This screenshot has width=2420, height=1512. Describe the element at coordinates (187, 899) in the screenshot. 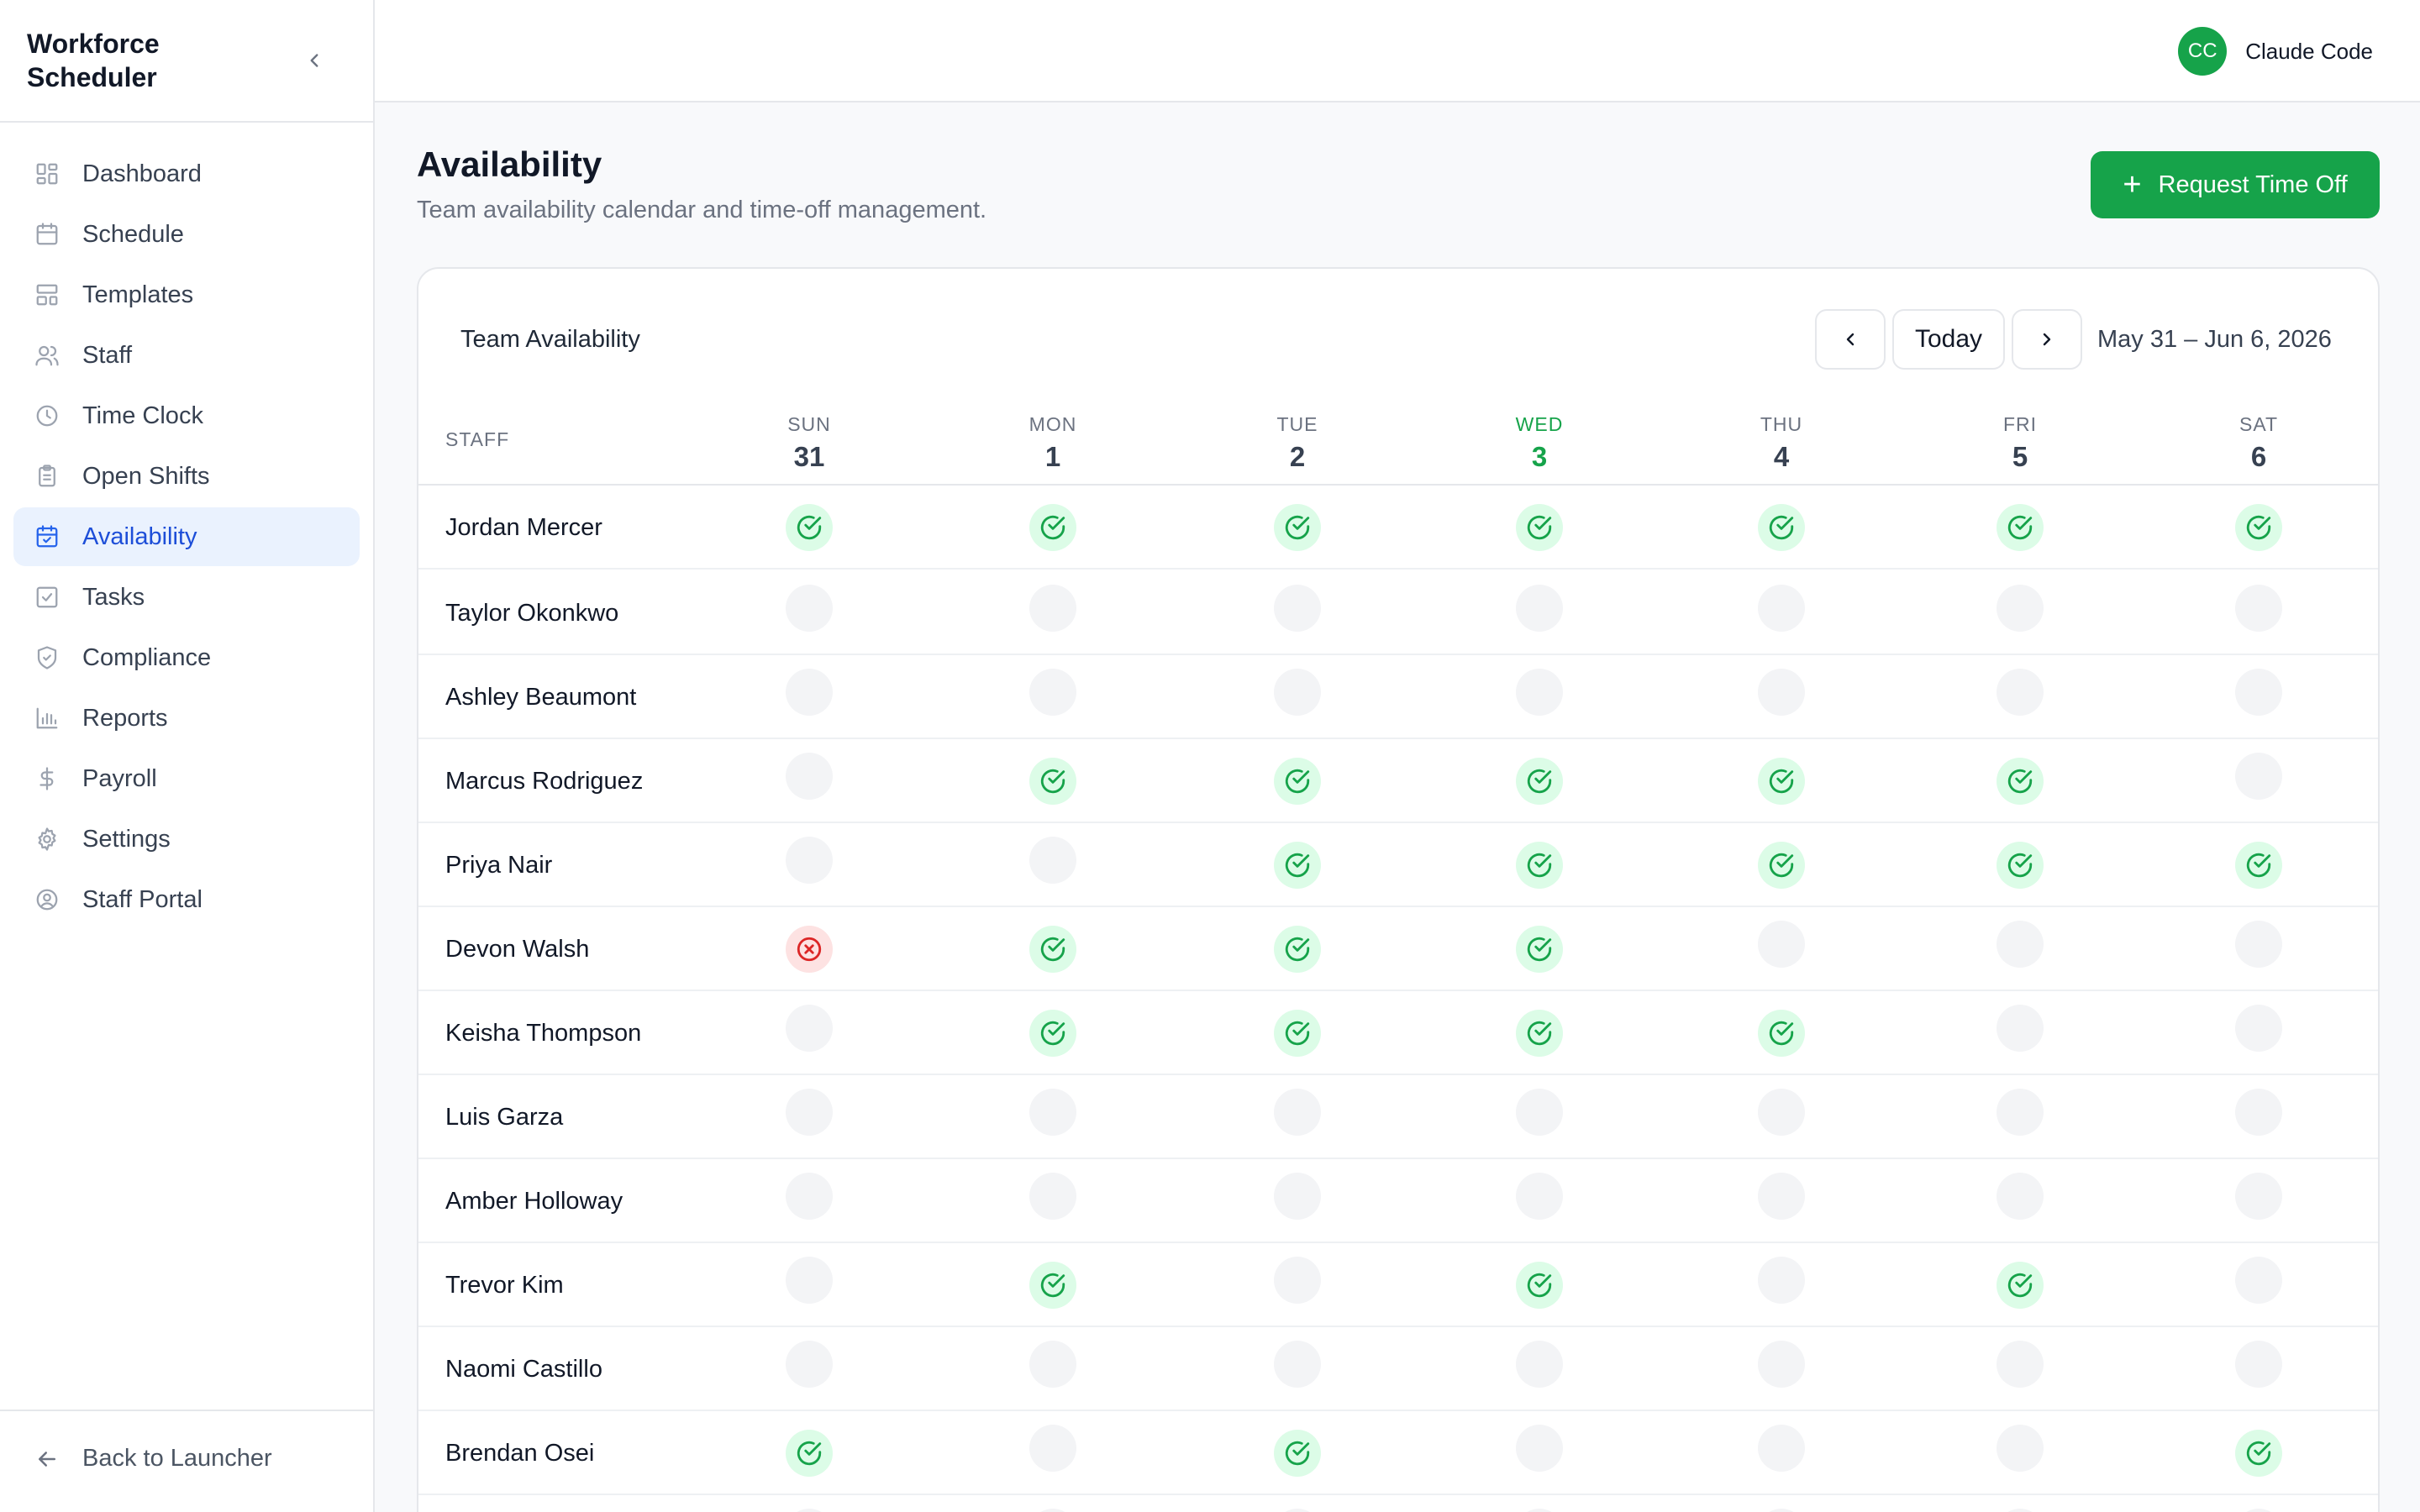

I see `sidebar-item-staff-portal: Staff Portal` at that location.